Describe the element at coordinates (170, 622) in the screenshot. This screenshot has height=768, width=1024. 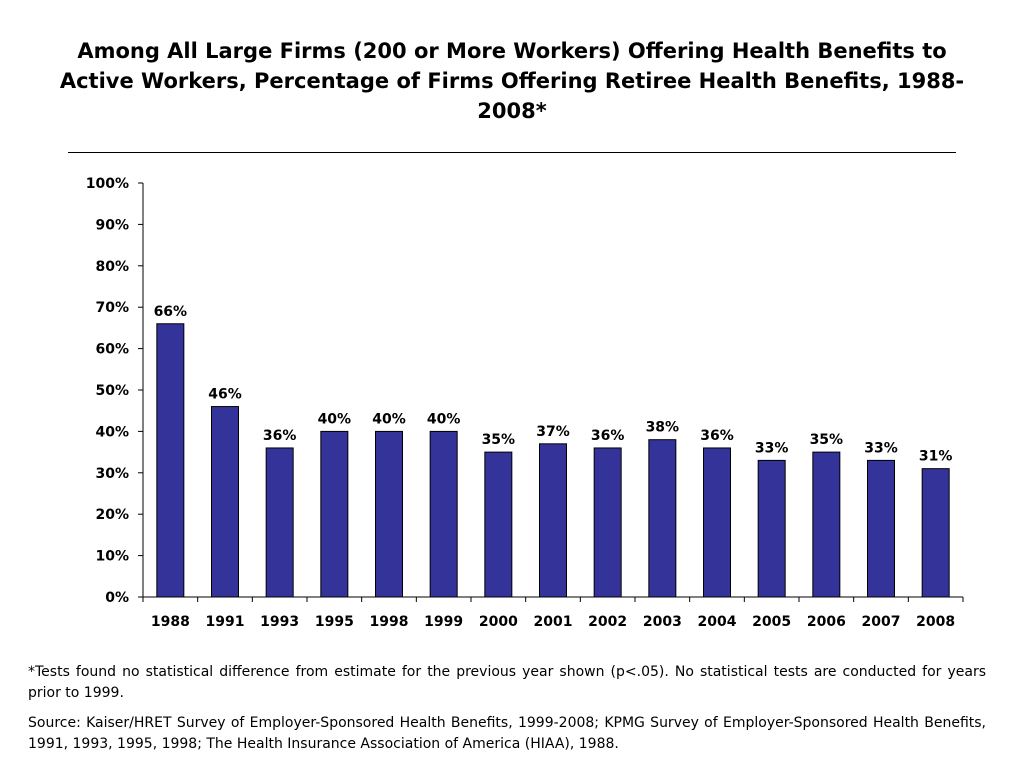
I see `x-tick-label: 1988` at that location.